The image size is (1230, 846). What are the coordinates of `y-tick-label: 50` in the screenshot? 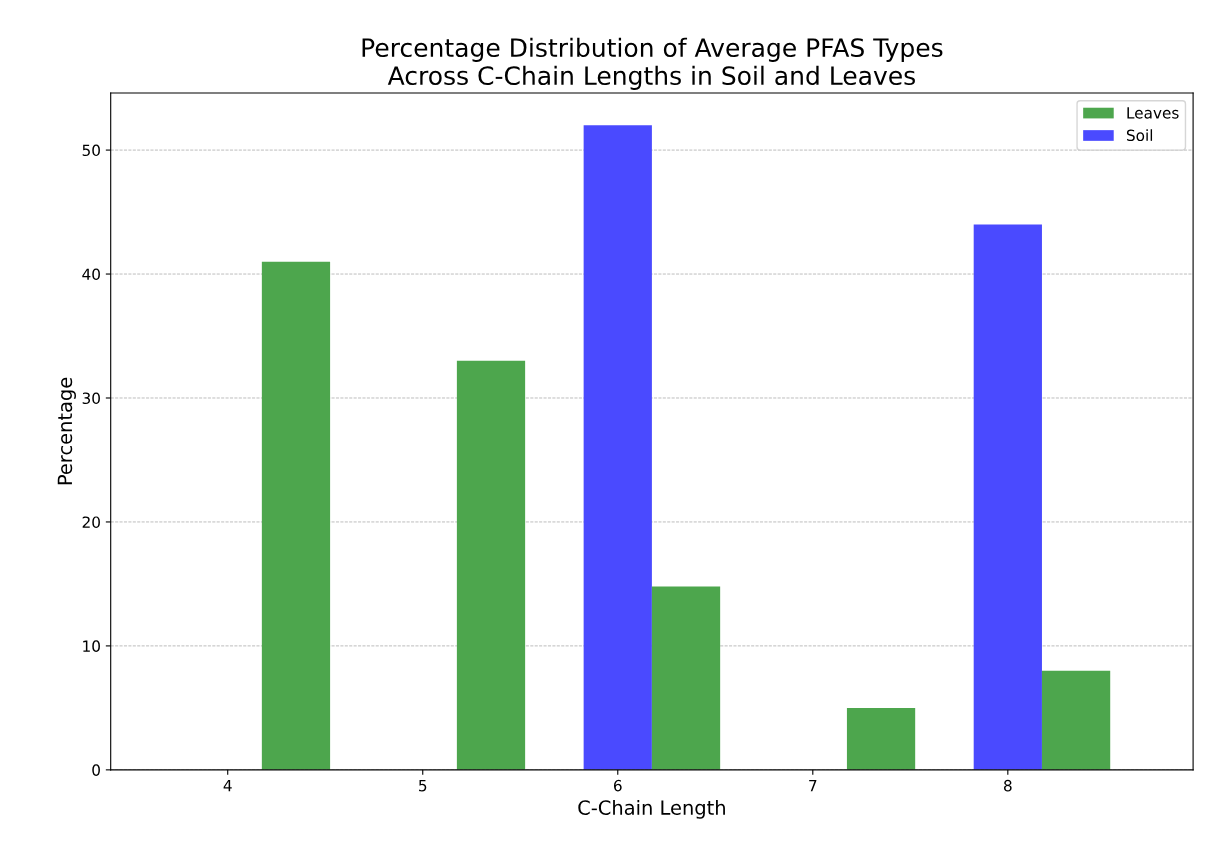 It's located at (91, 150).